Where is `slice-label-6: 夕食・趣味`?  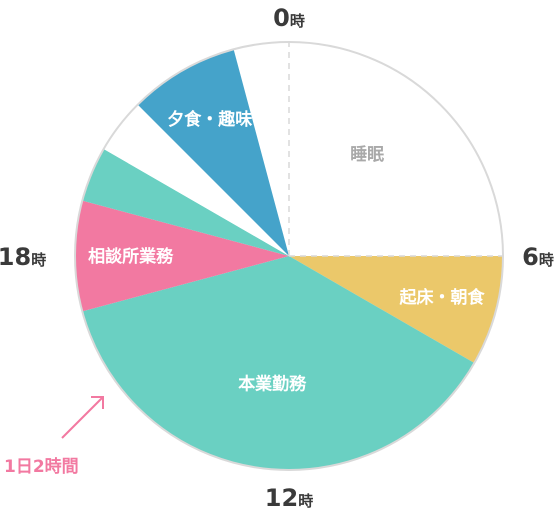 slice-label-6: 夕食・趣味 is located at coordinates (209, 119).